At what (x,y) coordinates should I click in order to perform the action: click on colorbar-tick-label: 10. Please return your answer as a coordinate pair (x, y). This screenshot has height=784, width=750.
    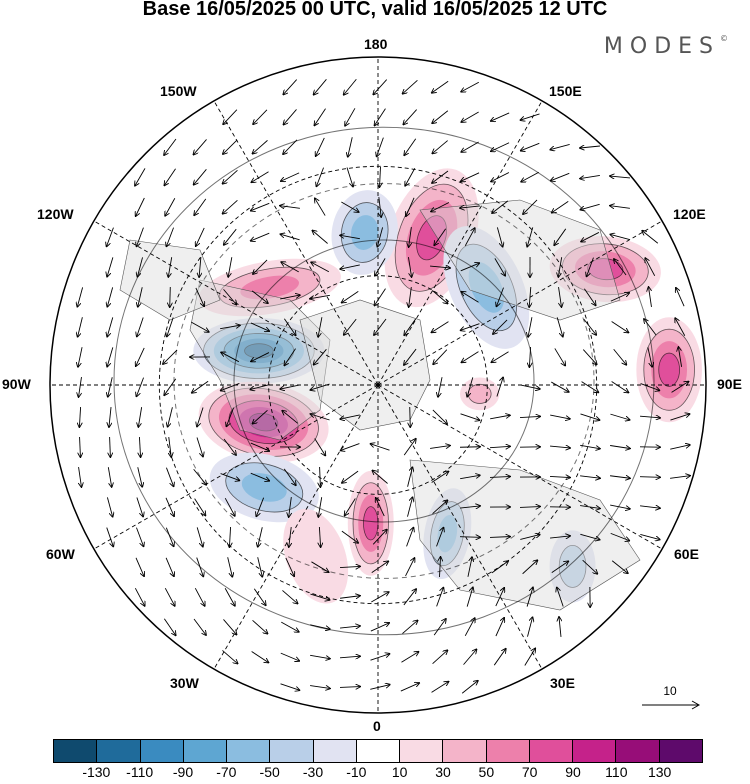
    Looking at the image, I should click on (400, 772).